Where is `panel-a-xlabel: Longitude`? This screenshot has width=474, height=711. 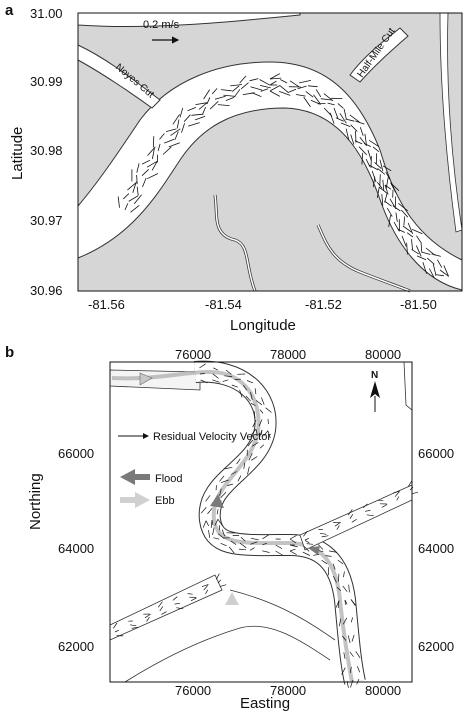
panel-a-xlabel: Longitude is located at coordinates (263, 325).